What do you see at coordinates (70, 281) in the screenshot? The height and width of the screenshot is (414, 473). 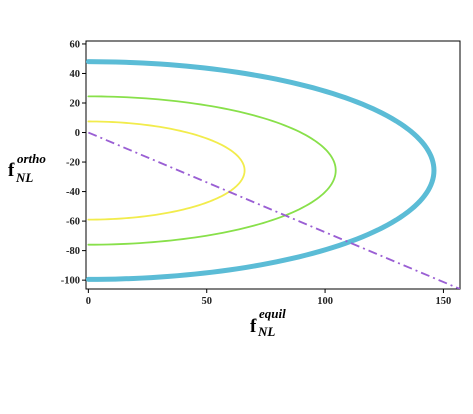 I see `y-tick-label: -100` at bounding box center [70, 281].